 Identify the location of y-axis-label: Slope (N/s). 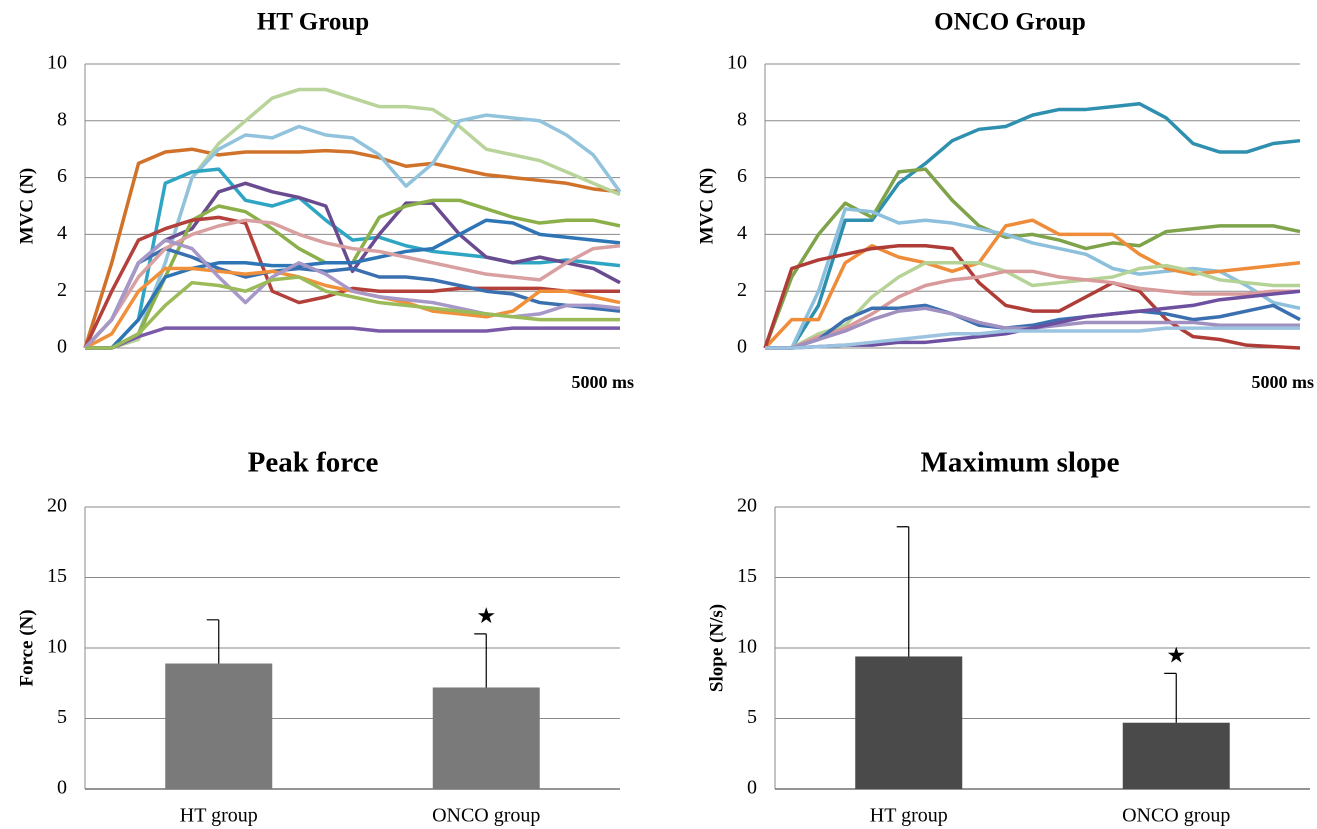
(716, 648).